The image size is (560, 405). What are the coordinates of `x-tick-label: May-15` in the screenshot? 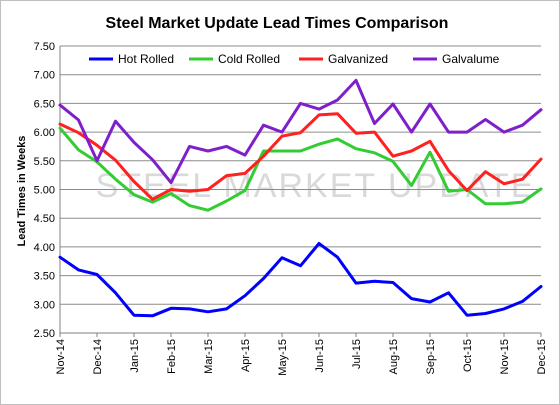 It's located at (283, 357).